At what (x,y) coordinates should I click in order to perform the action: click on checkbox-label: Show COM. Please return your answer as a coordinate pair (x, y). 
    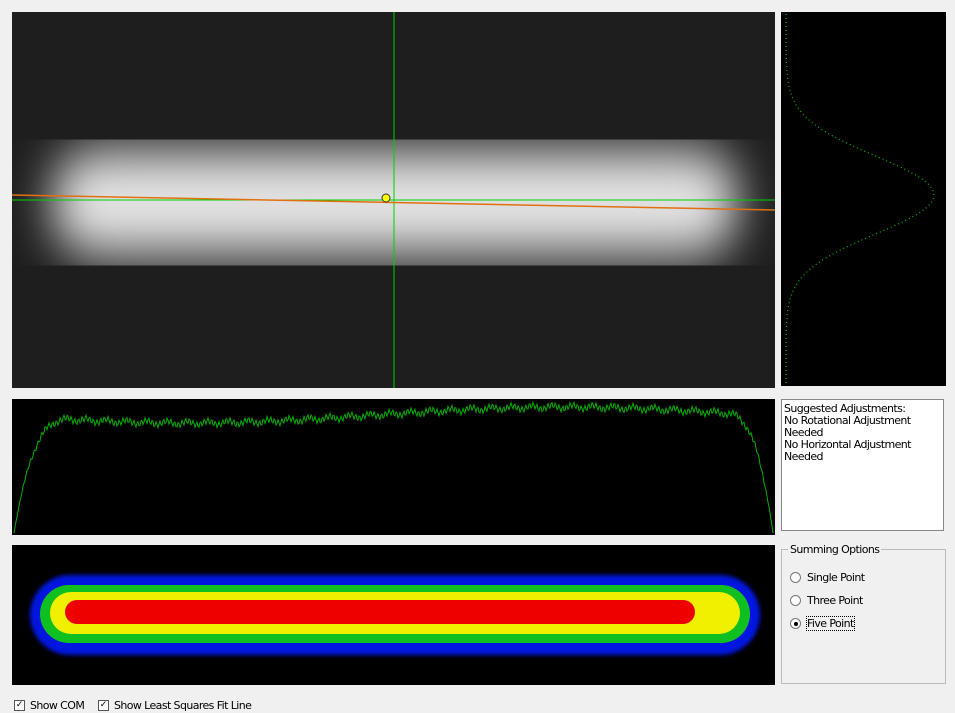
    Looking at the image, I should click on (57, 705).